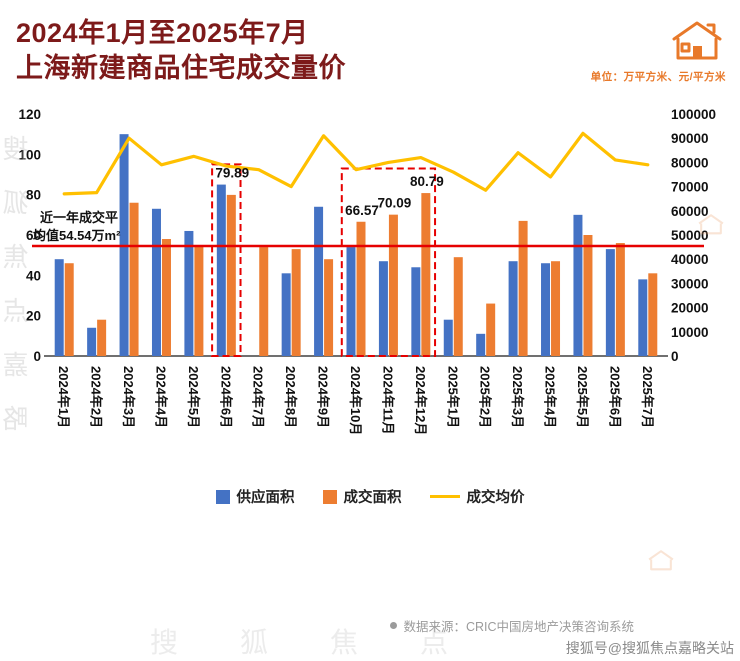  Describe the element at coordinates (690, 259) in the screenshot. I see `right-axis-tick: 40000` at that location.